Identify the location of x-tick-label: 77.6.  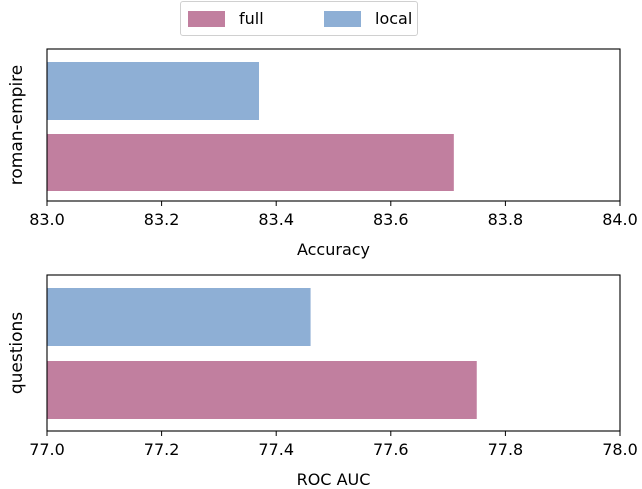
(391, 449).